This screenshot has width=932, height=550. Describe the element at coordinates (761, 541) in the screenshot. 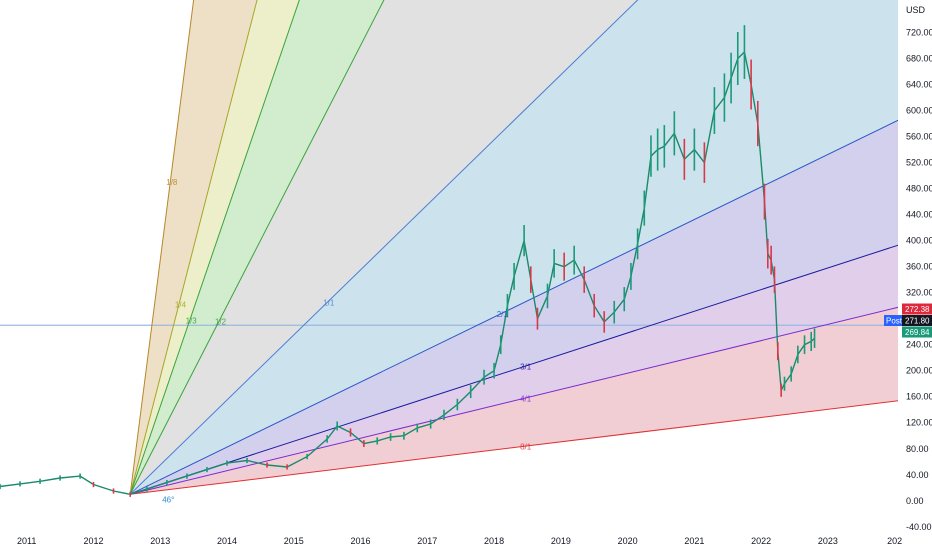

I see `time-tick-label: 2022` at that location.